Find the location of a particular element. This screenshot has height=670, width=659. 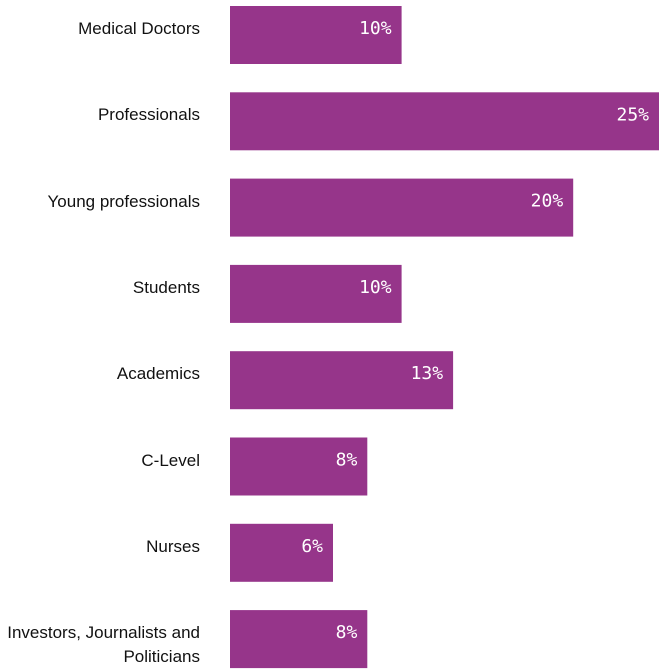

category-label-1: Professionals is located at coordinates (148, 115).